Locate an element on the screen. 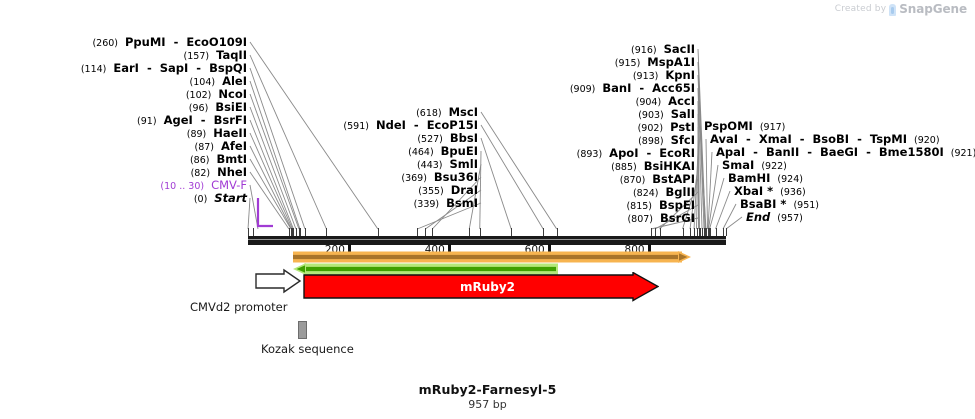  enzyme-site-label: ApaI - BanII - BaeGI - Bme1580I (921) is located at coordinates (845, 152).